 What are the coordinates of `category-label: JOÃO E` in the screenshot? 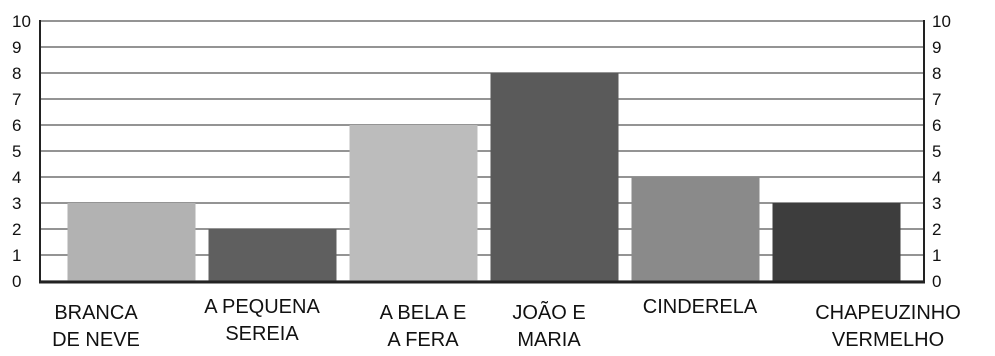 It's located at (548, 312).